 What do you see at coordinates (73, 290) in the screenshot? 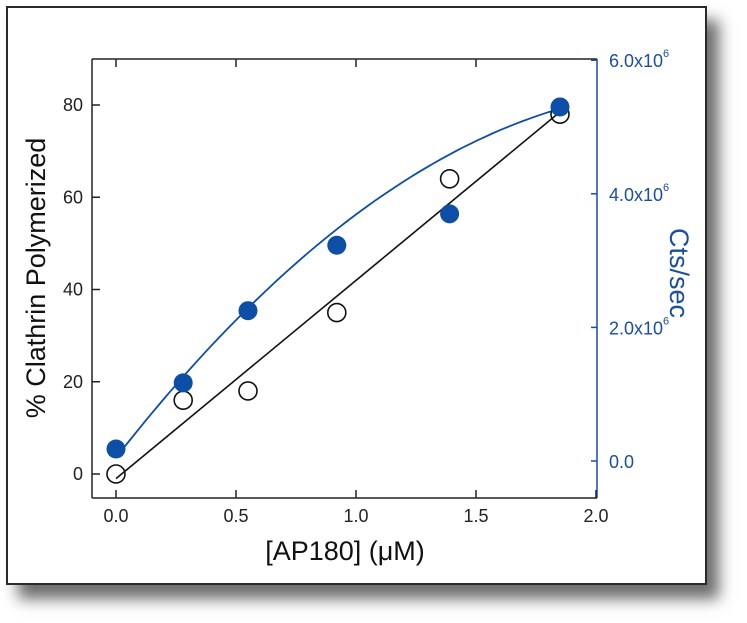
I see `y-tick-label: 40` at bounding box center [73, 290].